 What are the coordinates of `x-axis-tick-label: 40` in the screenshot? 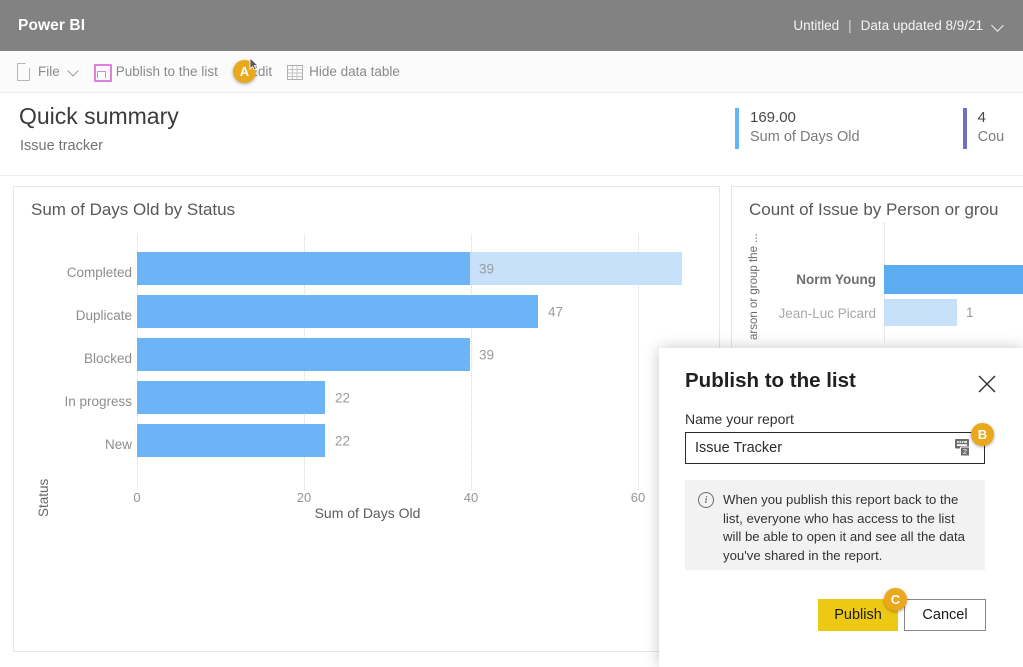 It's located at (471, 497).